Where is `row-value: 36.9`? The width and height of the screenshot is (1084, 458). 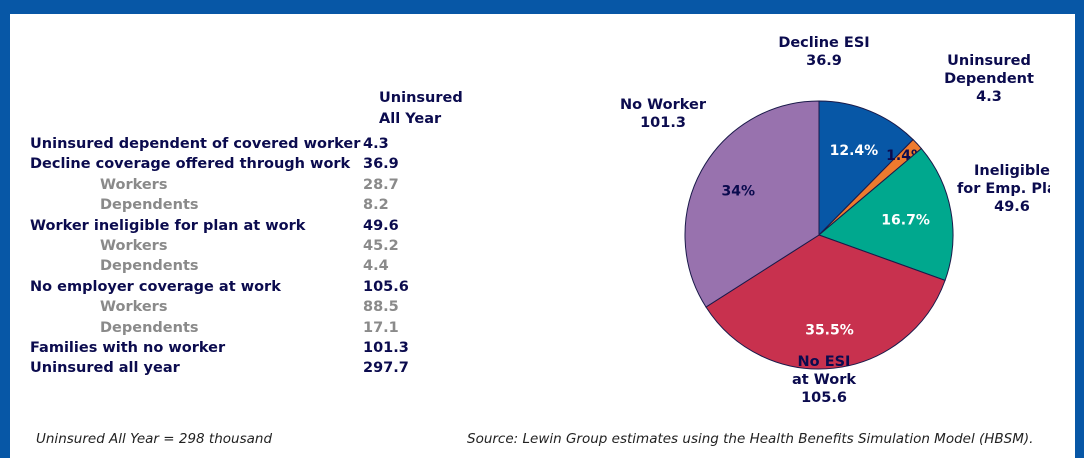 row-value: 36.9 is located at coordinates (381, 164).